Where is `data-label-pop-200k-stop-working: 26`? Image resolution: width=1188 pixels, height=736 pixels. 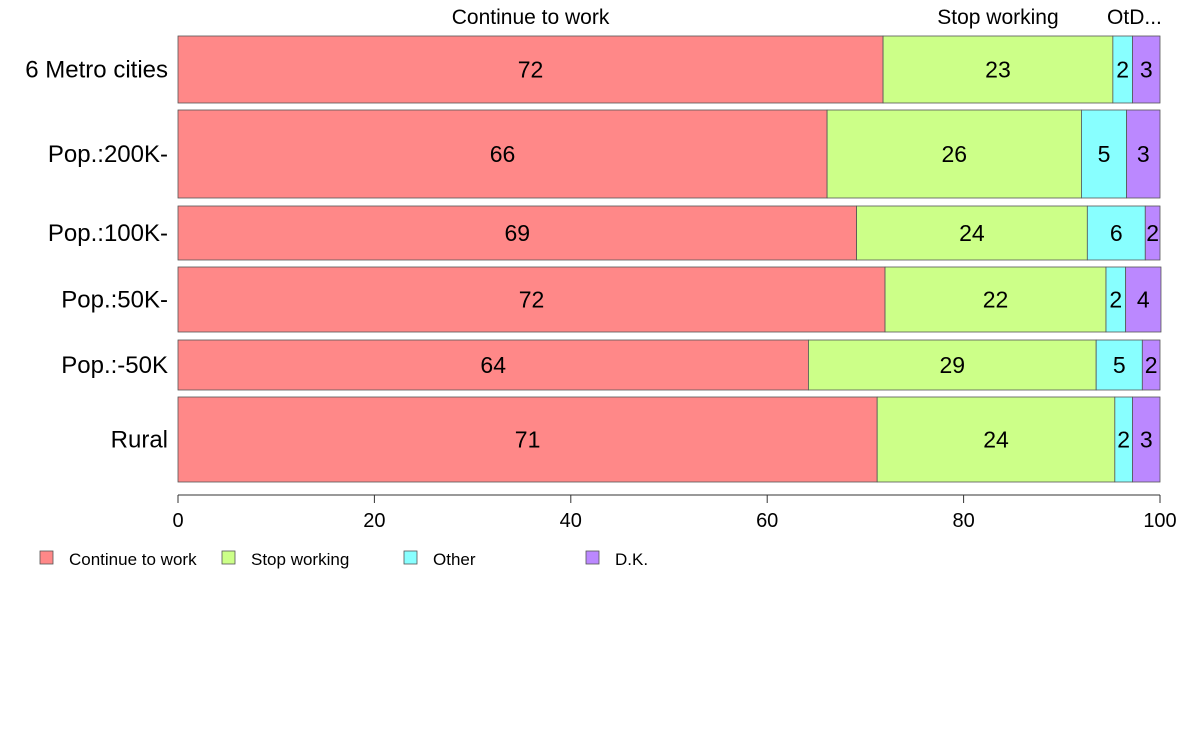
data-label-pop-200k-stop-working: 26 is located at coordinates (954, 154).